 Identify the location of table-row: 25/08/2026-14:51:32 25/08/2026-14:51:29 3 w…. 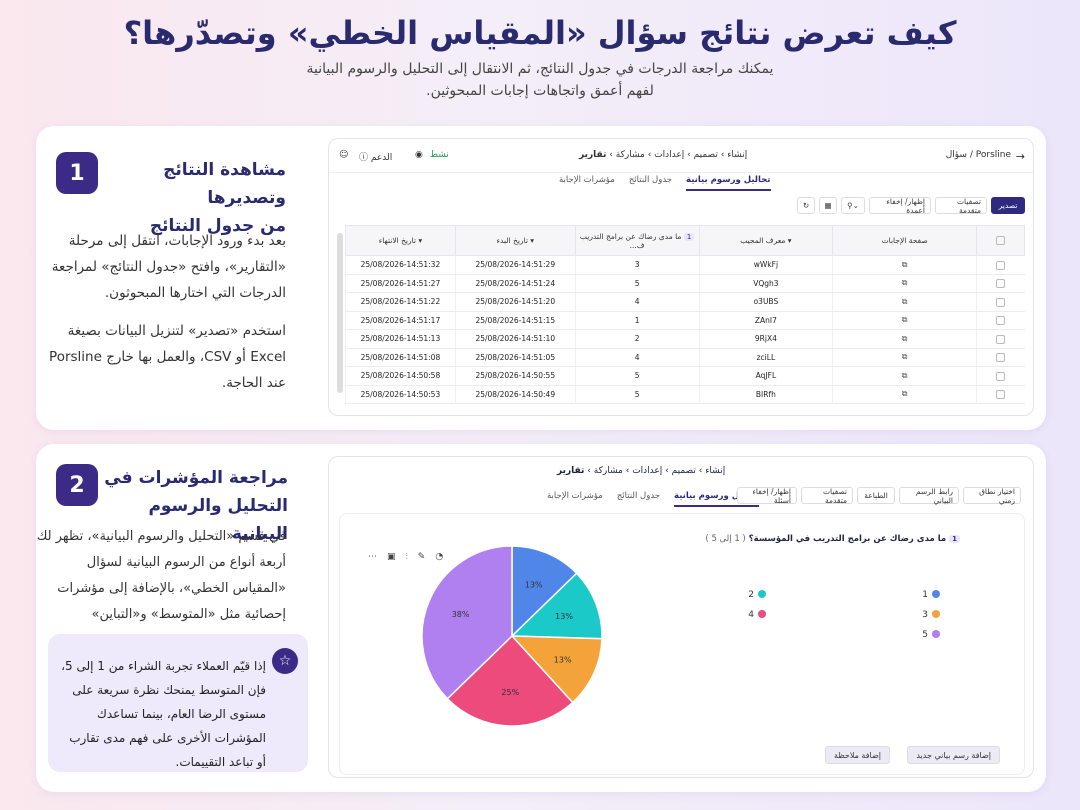
(685, 265).